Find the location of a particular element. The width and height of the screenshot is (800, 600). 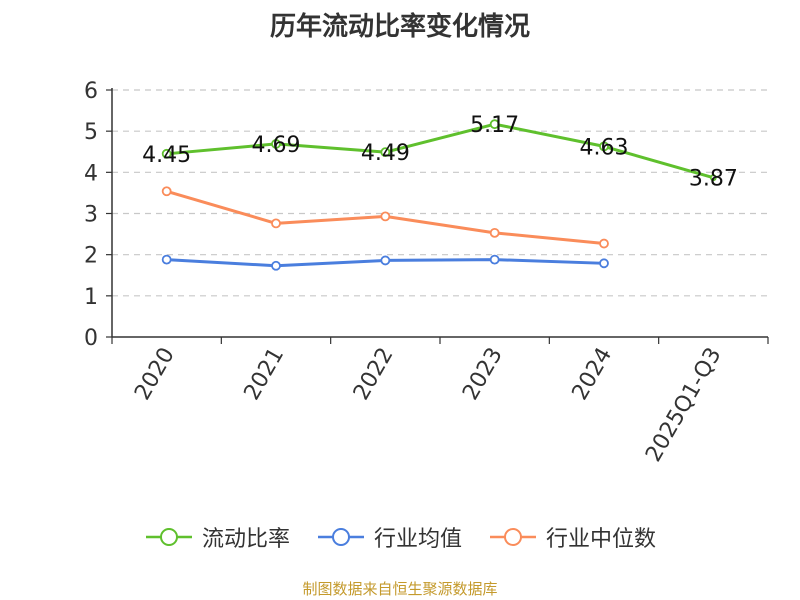

data-label: 4.69 is located at coordinates (276, 145).